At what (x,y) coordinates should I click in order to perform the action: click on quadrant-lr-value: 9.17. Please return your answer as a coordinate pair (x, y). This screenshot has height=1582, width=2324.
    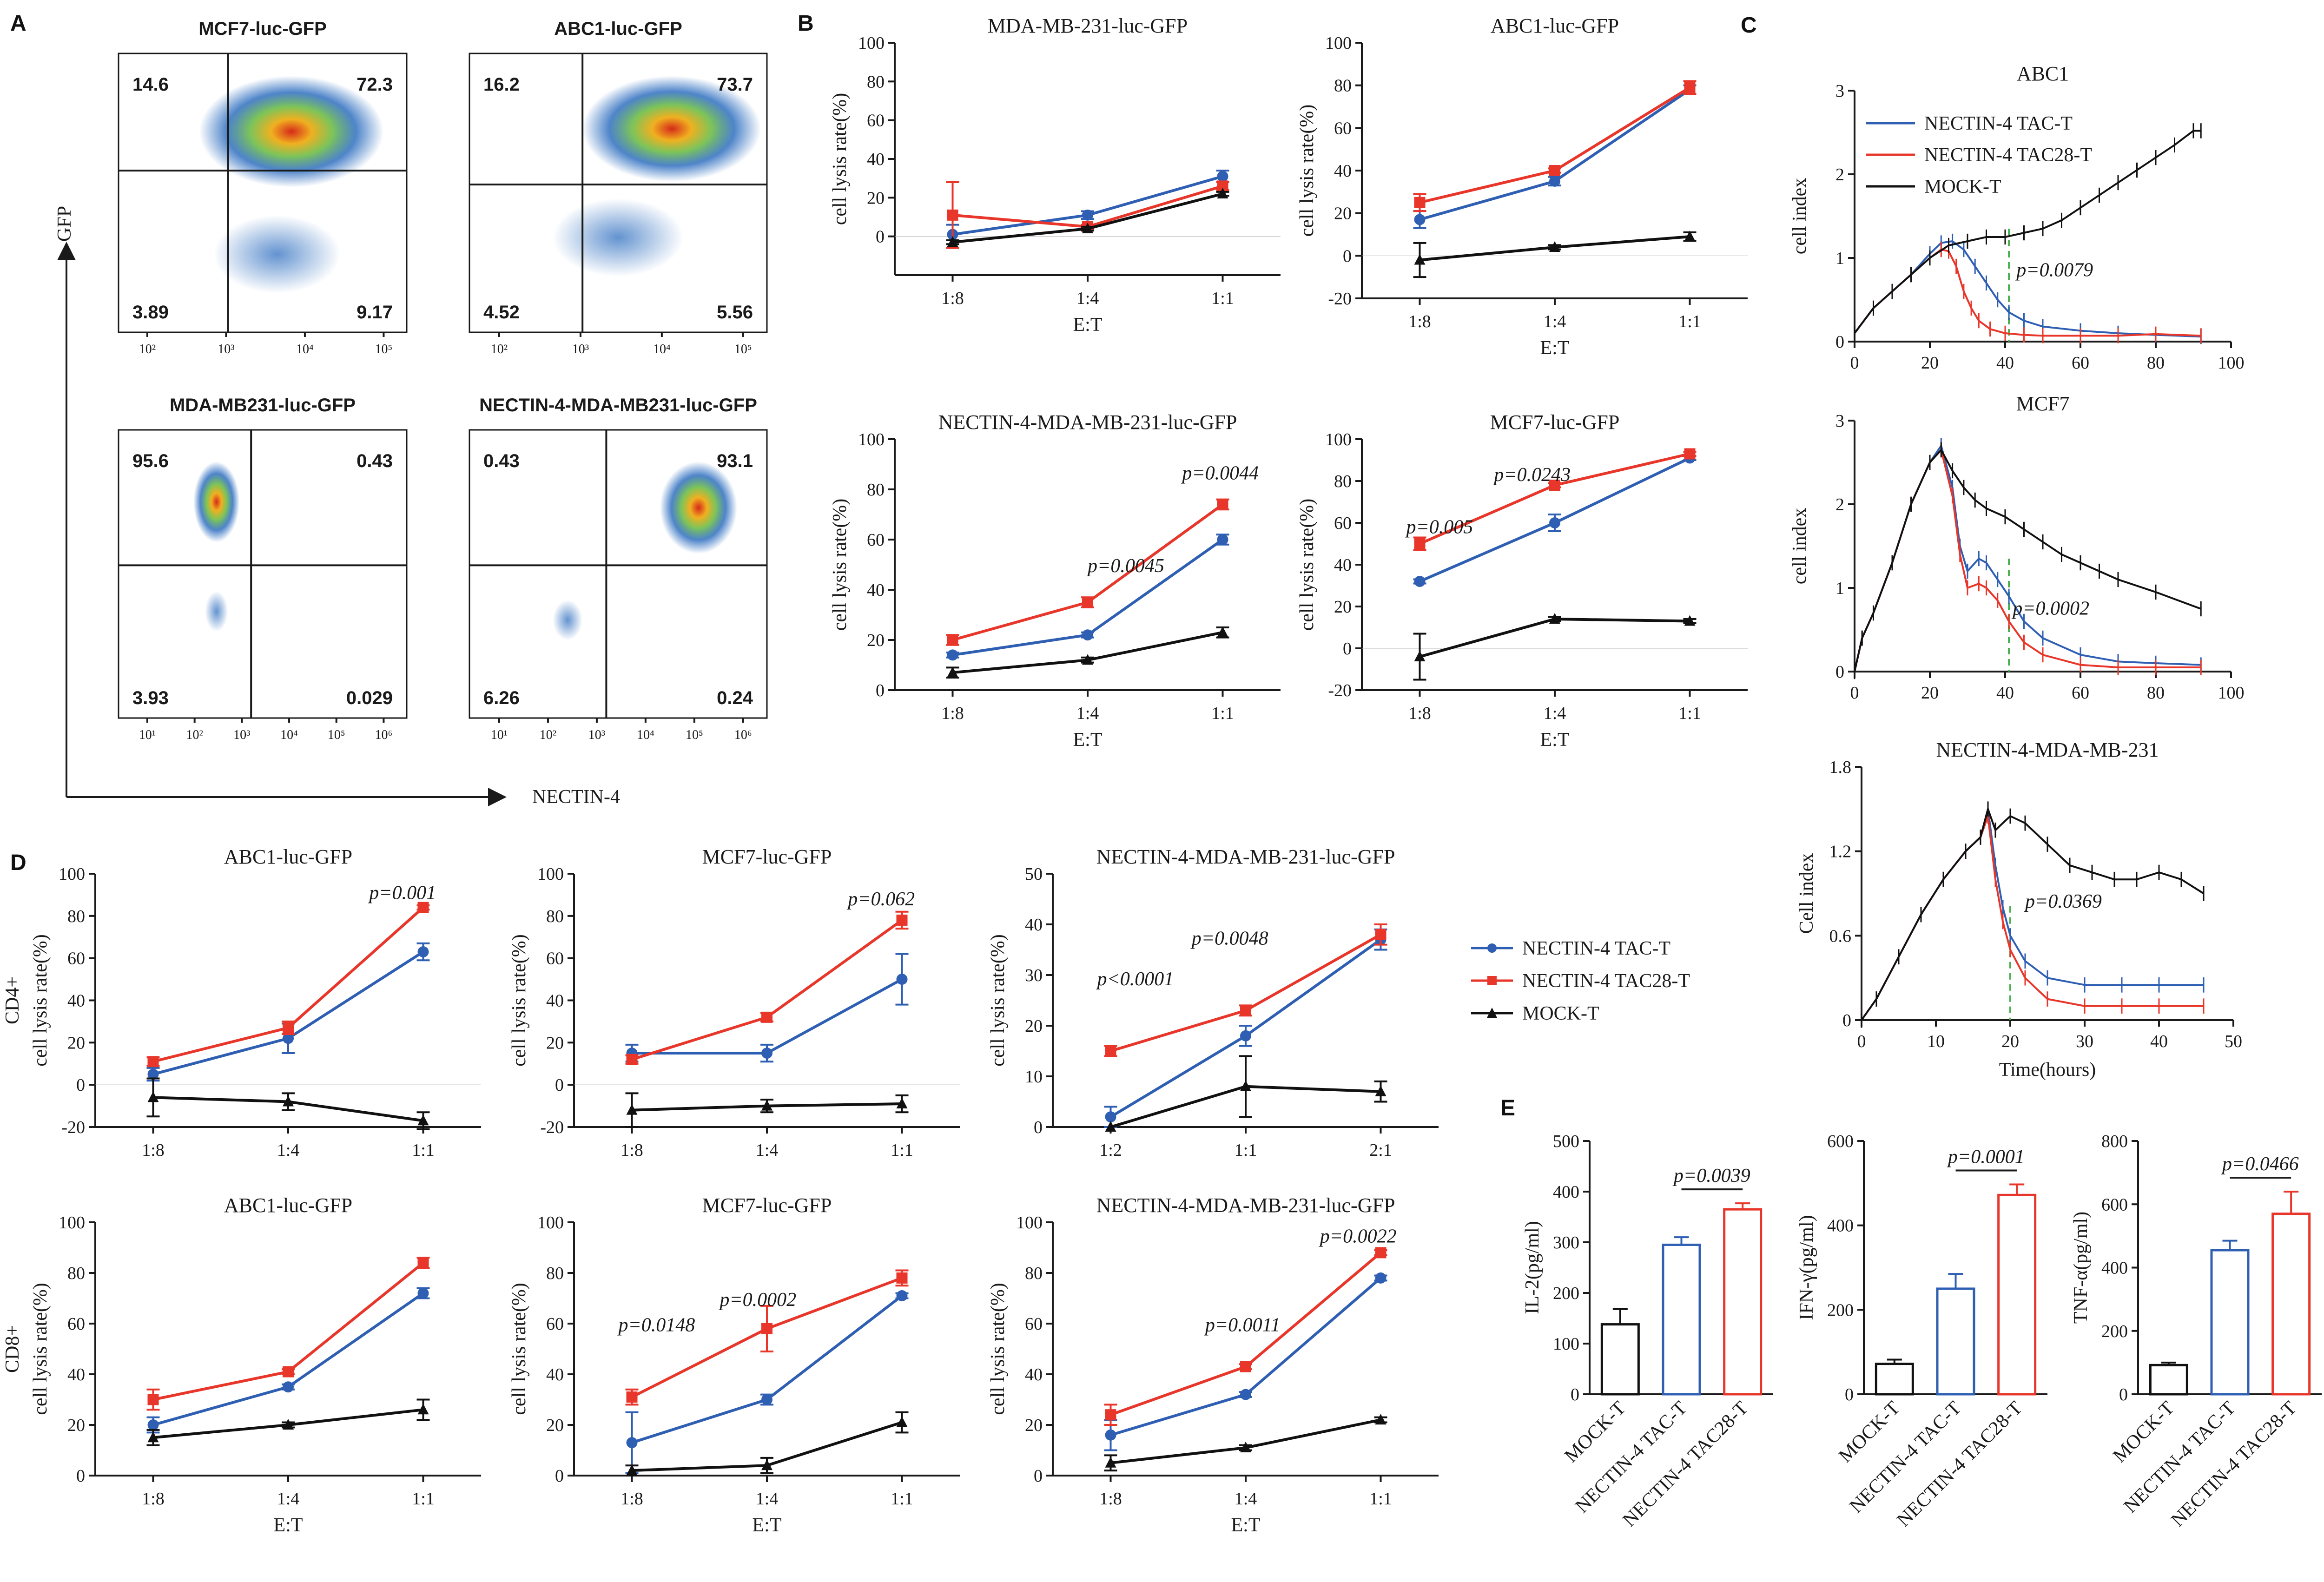
    Looking at the image, I should click on (375, 312).